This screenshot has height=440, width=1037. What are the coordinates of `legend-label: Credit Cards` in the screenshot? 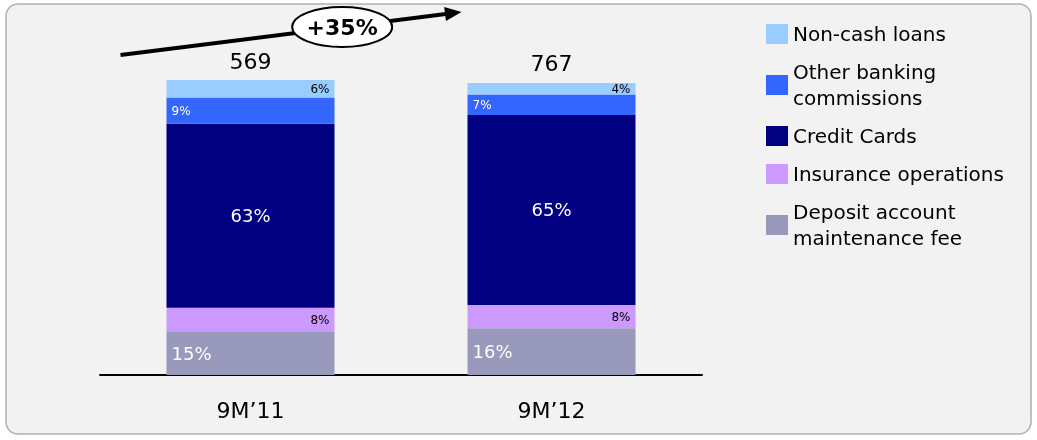 It's located at (855, 136).